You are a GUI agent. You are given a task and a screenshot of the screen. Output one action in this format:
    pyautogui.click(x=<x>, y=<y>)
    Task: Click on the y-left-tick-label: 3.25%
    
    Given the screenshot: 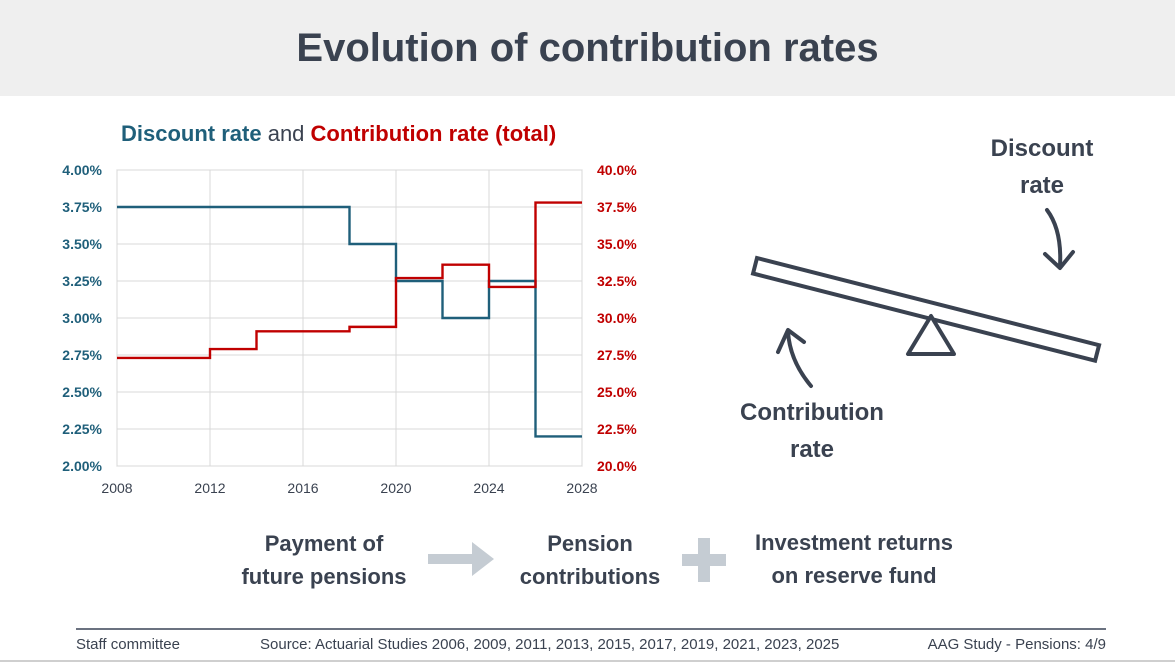 What is the action you would take?
    pyautogui.click(x=82, y=281)
    